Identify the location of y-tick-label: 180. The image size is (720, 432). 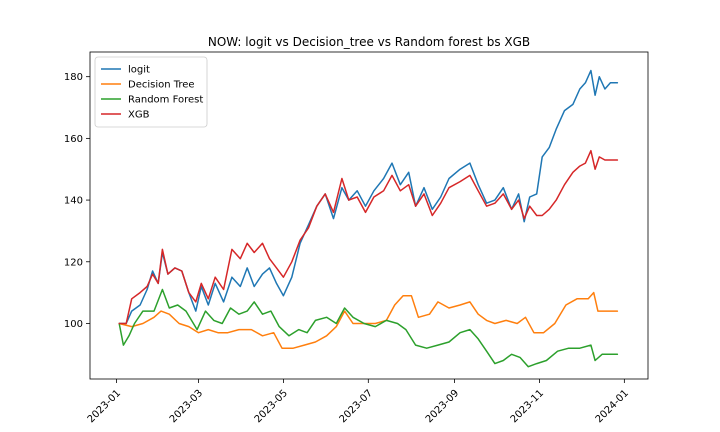
(73, 77).